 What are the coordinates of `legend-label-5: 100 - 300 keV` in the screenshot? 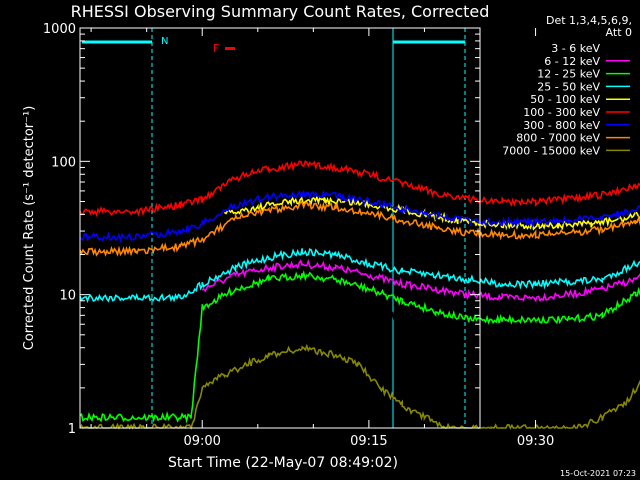 It's located at (561, 112).